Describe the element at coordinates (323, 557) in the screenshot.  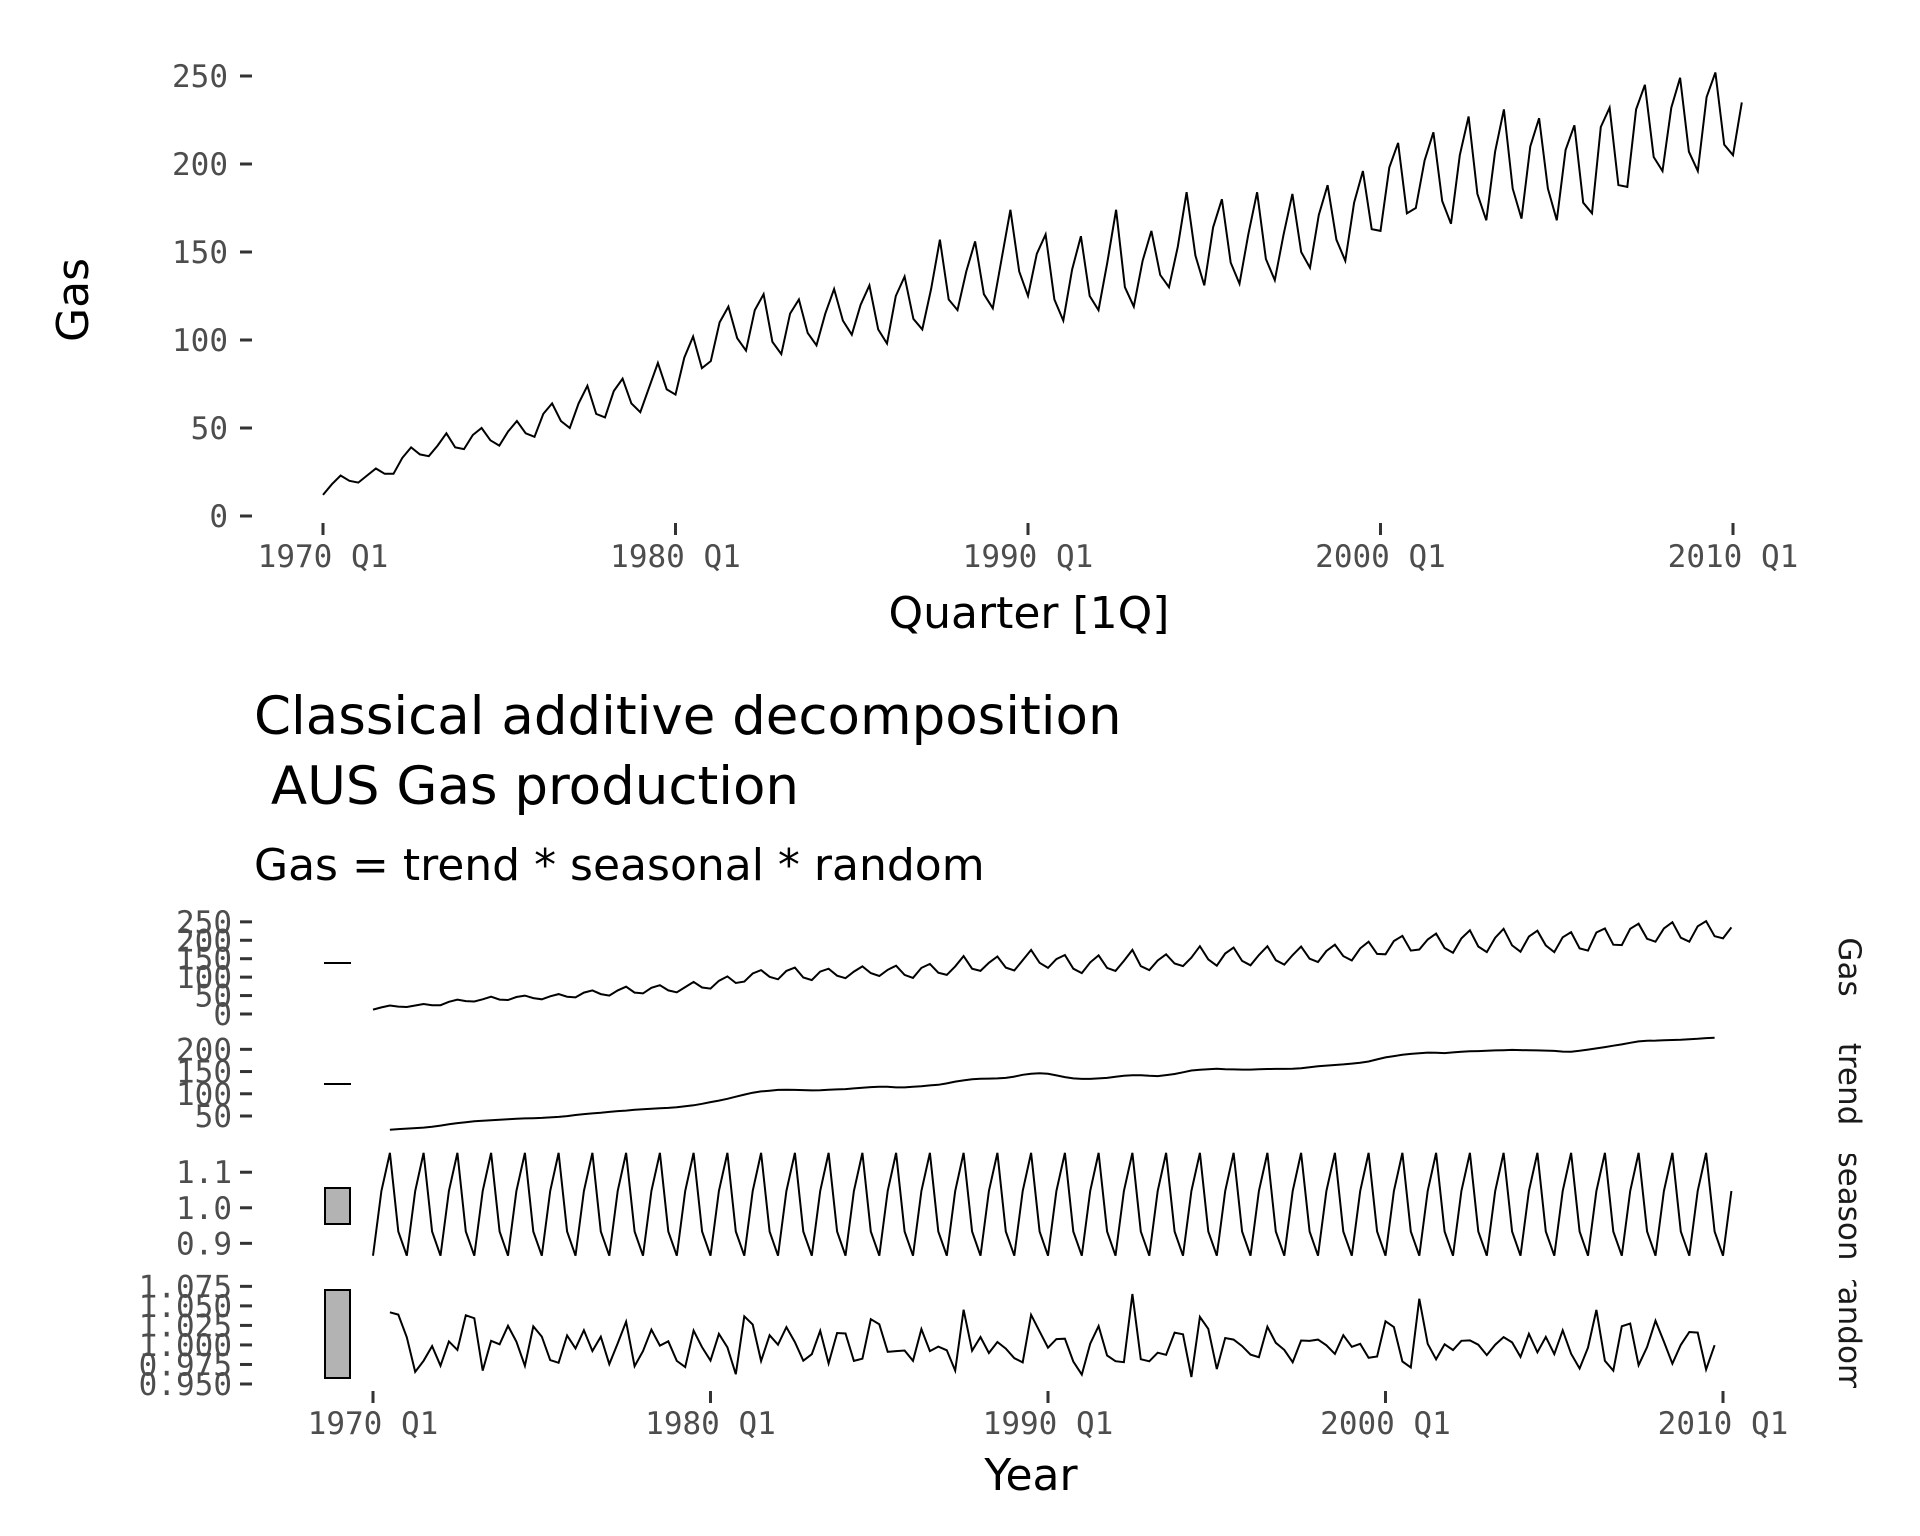
I see `top-x-tick-label: 1970 Q1` at that location.